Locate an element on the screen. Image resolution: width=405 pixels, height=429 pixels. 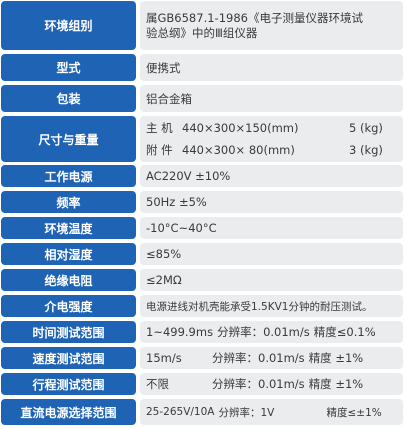
row-label: 相对湿度 is located at coordinates (68, 254).